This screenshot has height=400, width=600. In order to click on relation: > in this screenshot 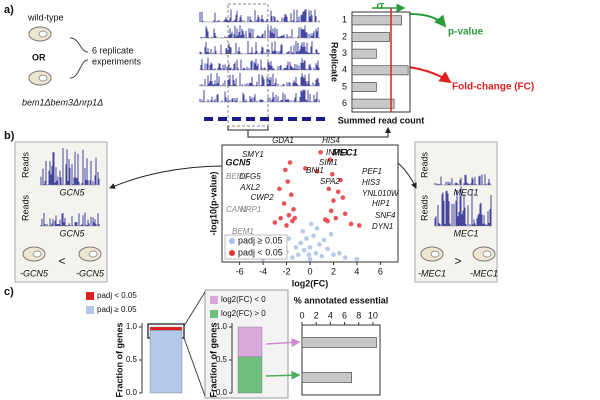, I will do `click(457, 261)`.